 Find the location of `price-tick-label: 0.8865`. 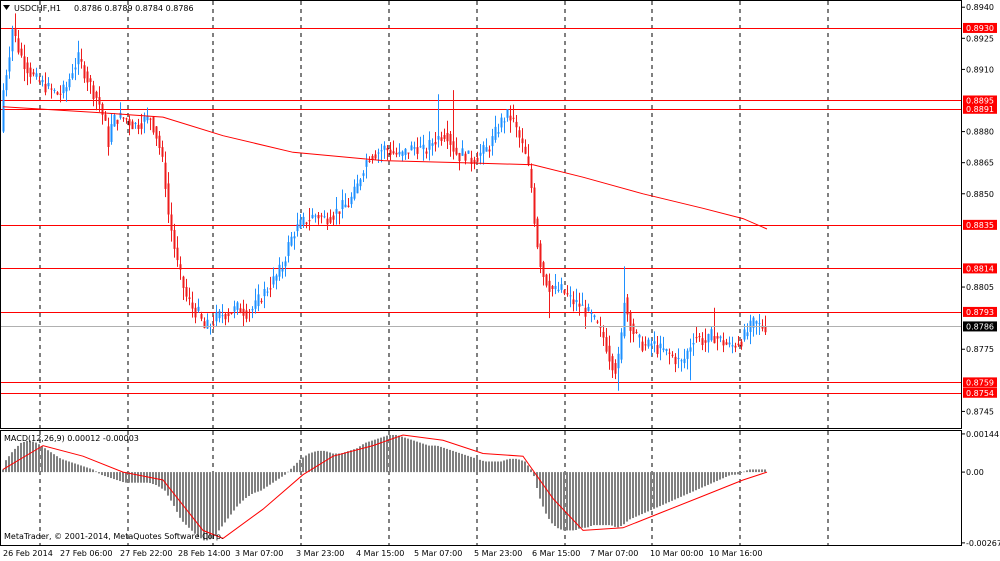

price-tick-label: 0.8865 is located at coordinates (980, 163).